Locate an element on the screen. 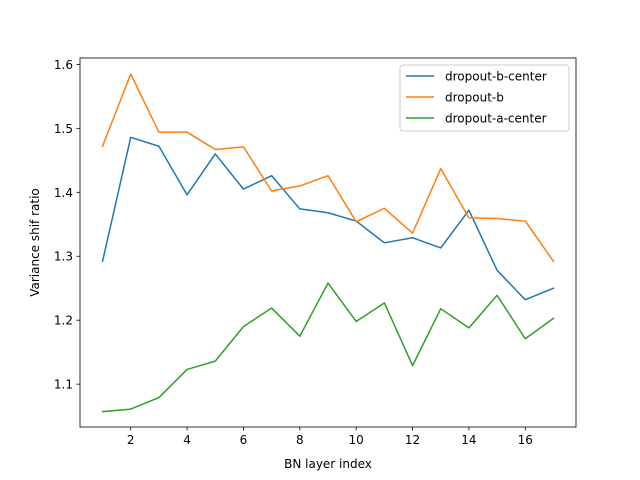  y-tick-label: 1.6 is located at coordinates (63, 65).